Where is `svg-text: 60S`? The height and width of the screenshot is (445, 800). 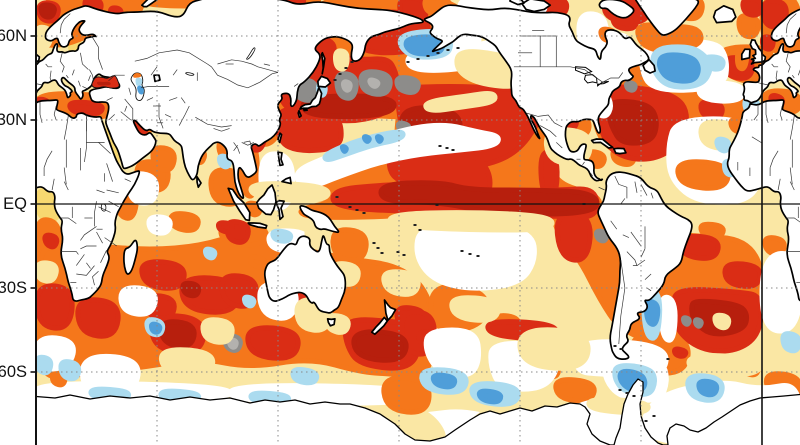 svg-text: 60S is located at coordinates (13, 372).